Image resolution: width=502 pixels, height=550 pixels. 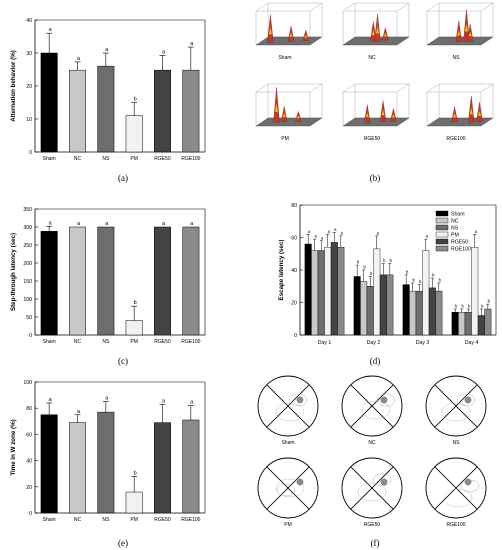 What do you see at coordinates (27, 300) in the screenshot?
I see `y-tick-label: 100` at bounding box center [27, 300].